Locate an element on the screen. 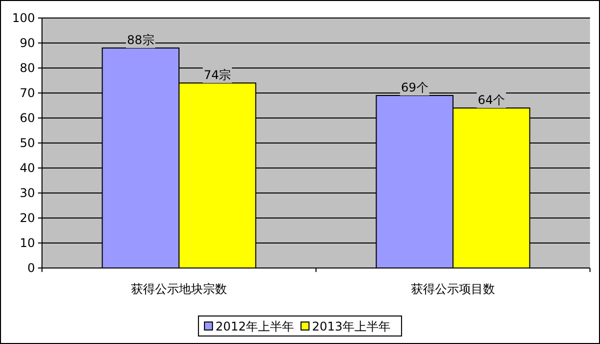 The image size is (600, 344). data-label: 74宗 is located at coordinates (217, 75).